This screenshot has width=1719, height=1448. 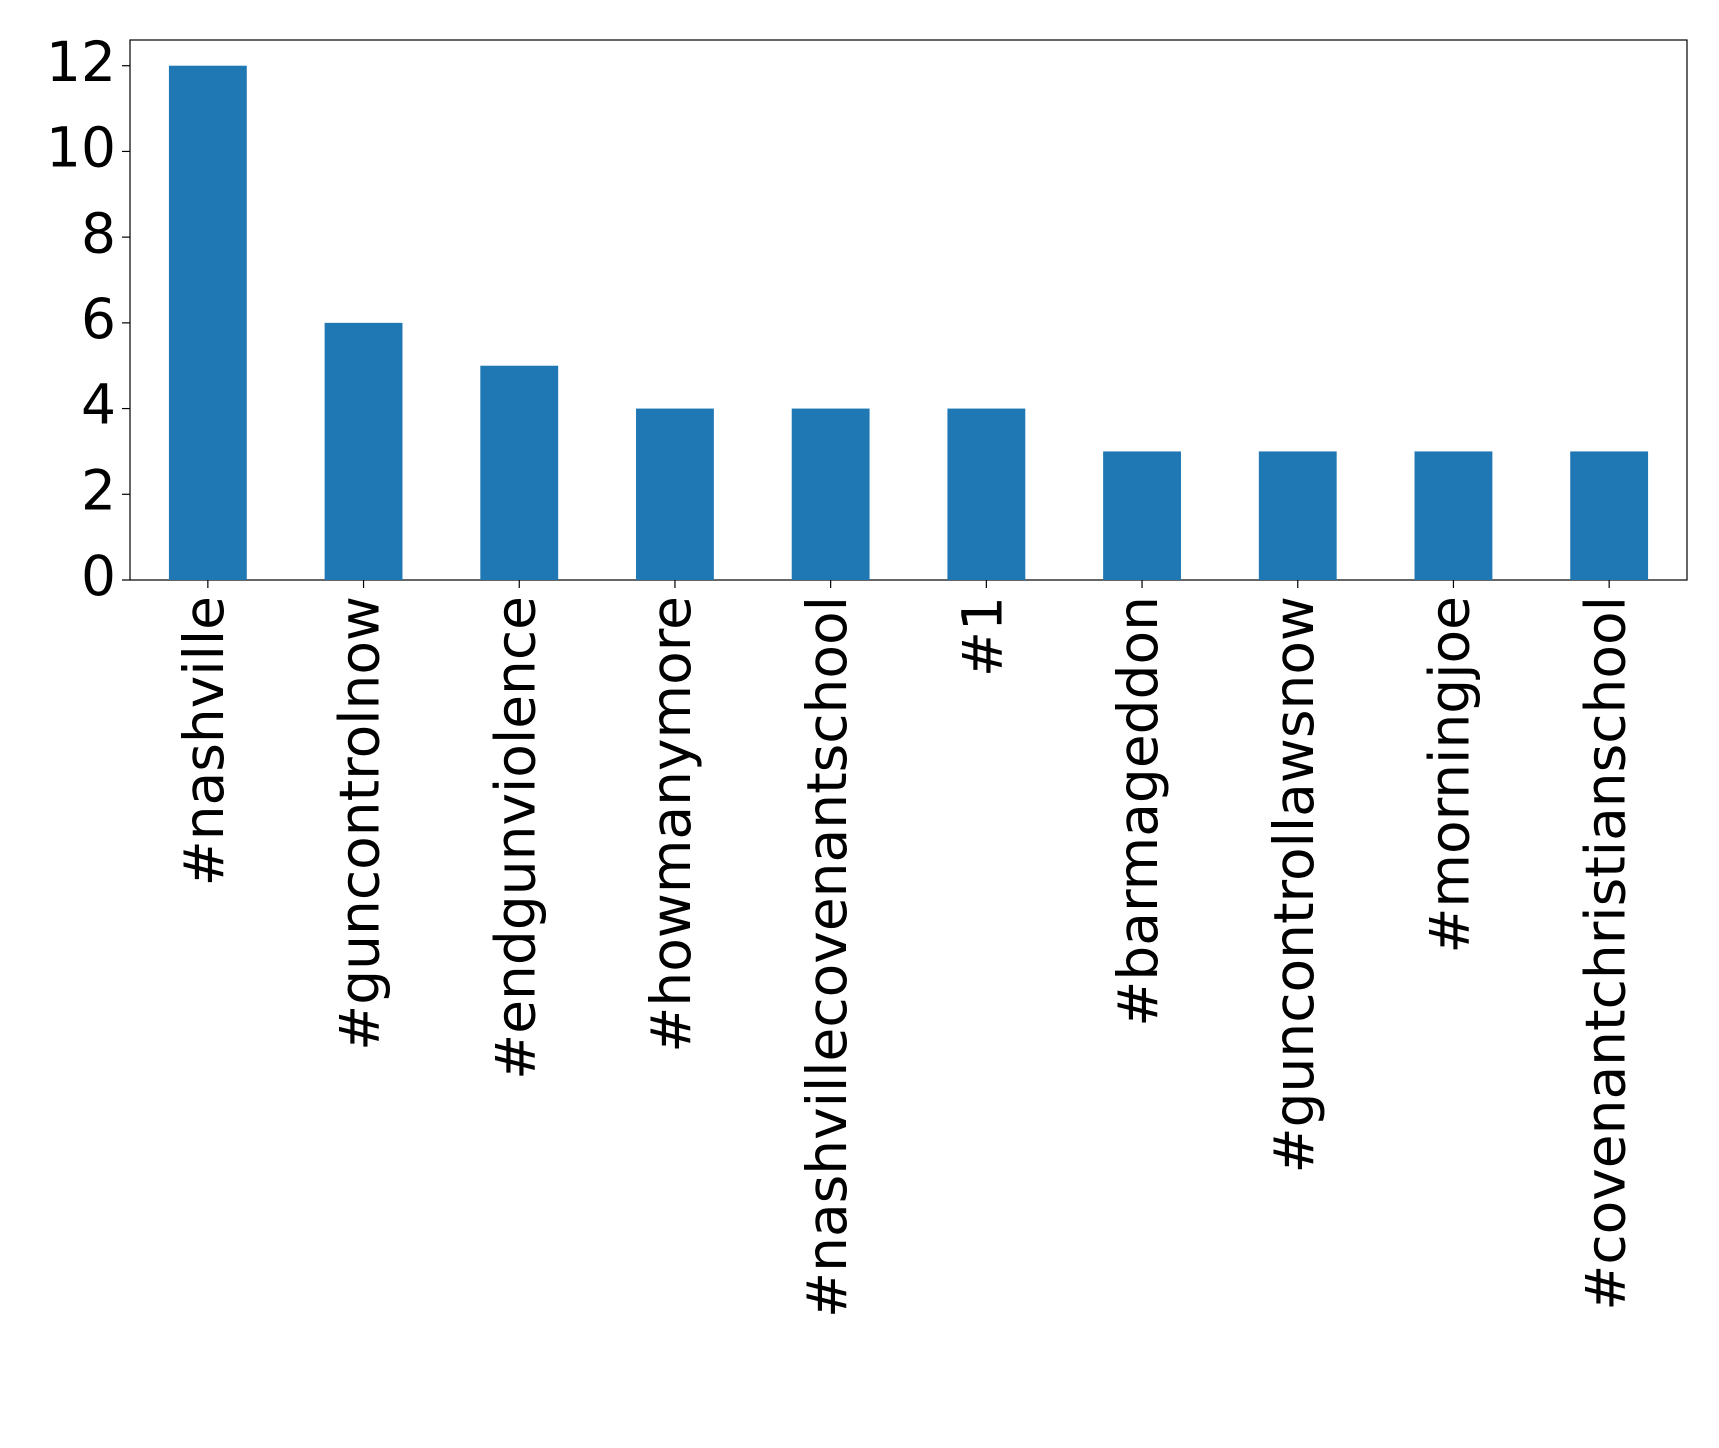 What do you see at coordinates (827, 957) in the screenshot?
I see `x-tick-label: #nashvillecovenantschool` at bounding box center [827, 957].